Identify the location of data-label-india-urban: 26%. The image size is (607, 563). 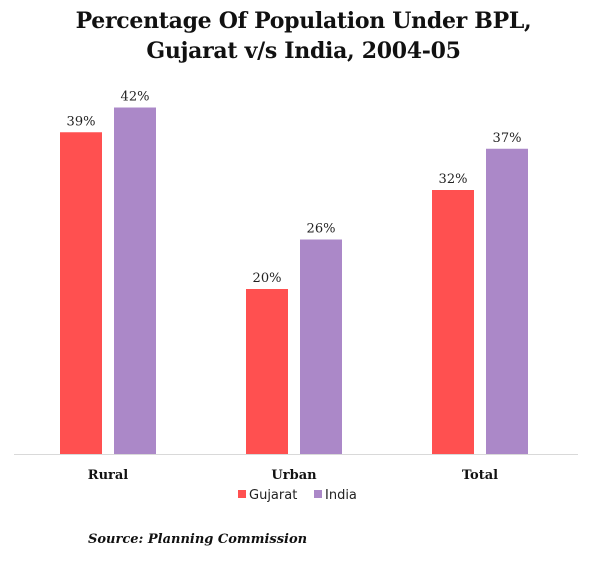
(321, 229).